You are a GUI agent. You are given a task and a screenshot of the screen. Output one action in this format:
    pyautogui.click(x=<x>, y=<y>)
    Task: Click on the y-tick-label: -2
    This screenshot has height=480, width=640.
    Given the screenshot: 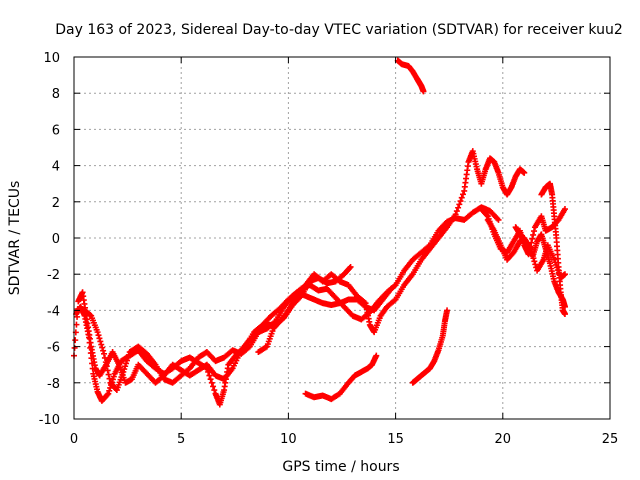 What is the action you would take?
    pyautogui.click(x=53, y=275)
    